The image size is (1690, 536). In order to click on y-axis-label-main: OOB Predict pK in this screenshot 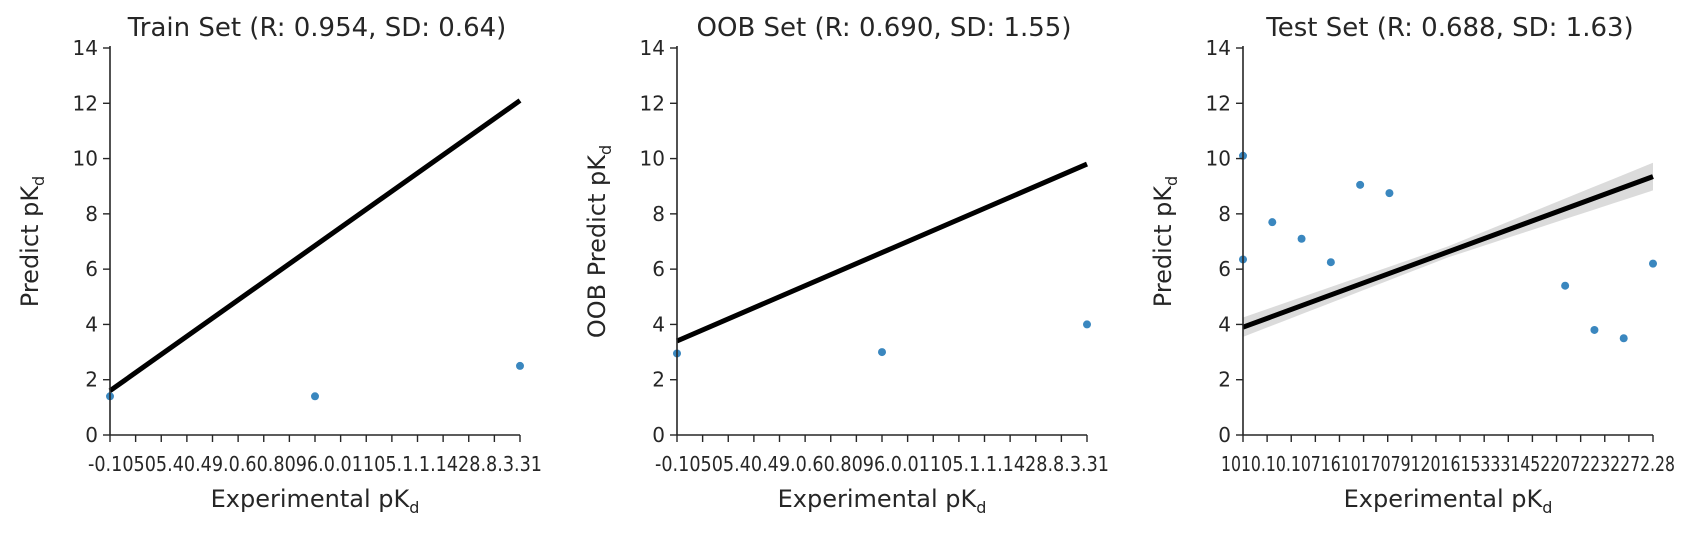, I will do `click(597, 246)`.